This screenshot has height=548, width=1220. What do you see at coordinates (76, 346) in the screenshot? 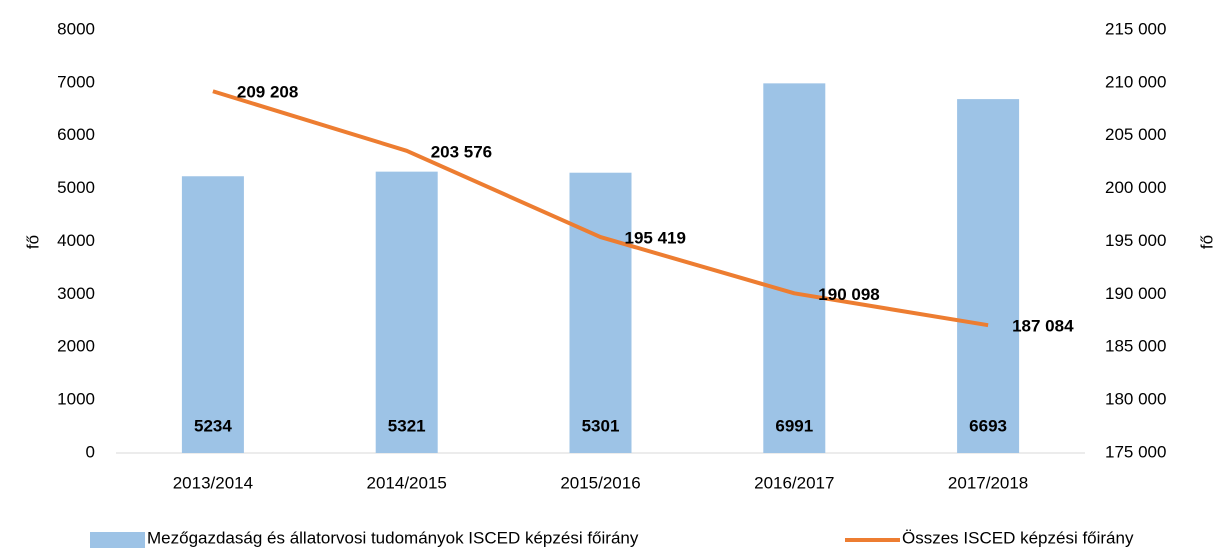
I see `y-tick-label: 2000` at bounding box center [76, 346].